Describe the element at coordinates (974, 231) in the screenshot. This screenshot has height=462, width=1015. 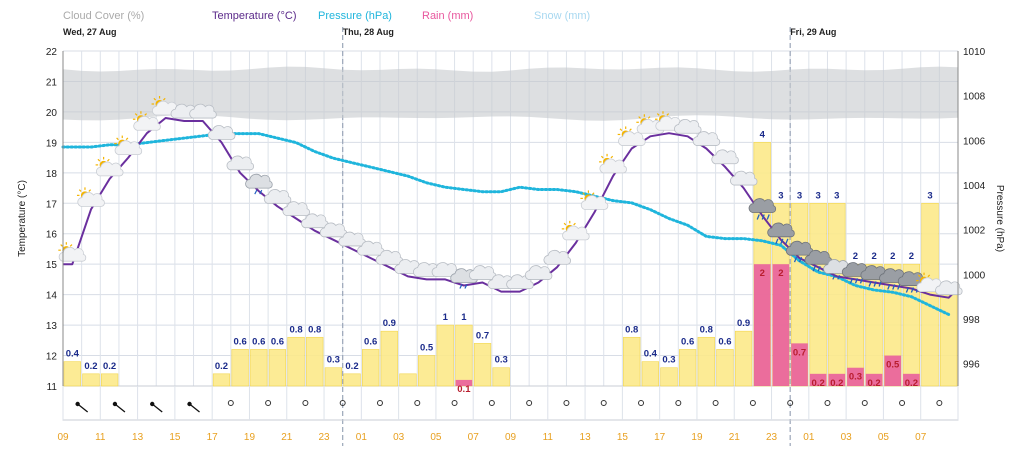
I see `pressure-tick-label: 1002` at that location.